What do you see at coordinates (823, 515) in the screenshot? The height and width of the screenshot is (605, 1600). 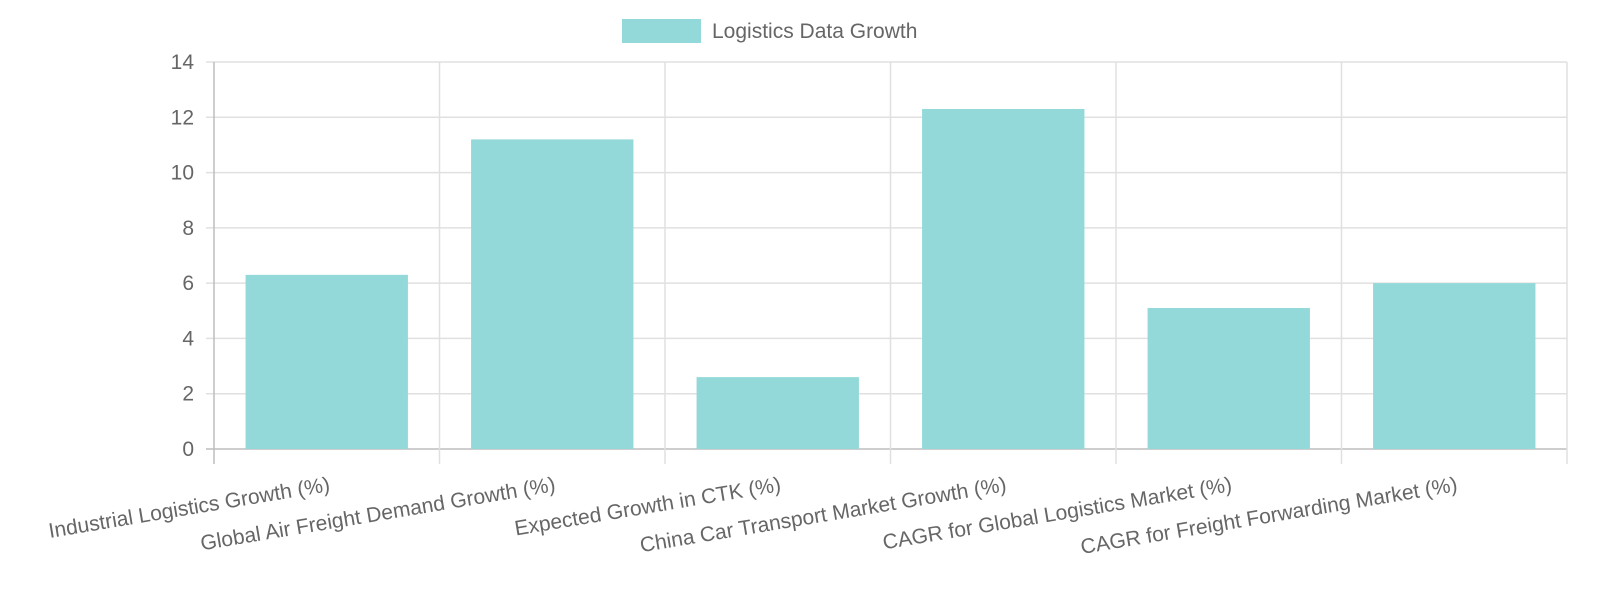 I see `x-tick-label: China Car Transport Market Growth (%)` at bounding box center [823, 515].